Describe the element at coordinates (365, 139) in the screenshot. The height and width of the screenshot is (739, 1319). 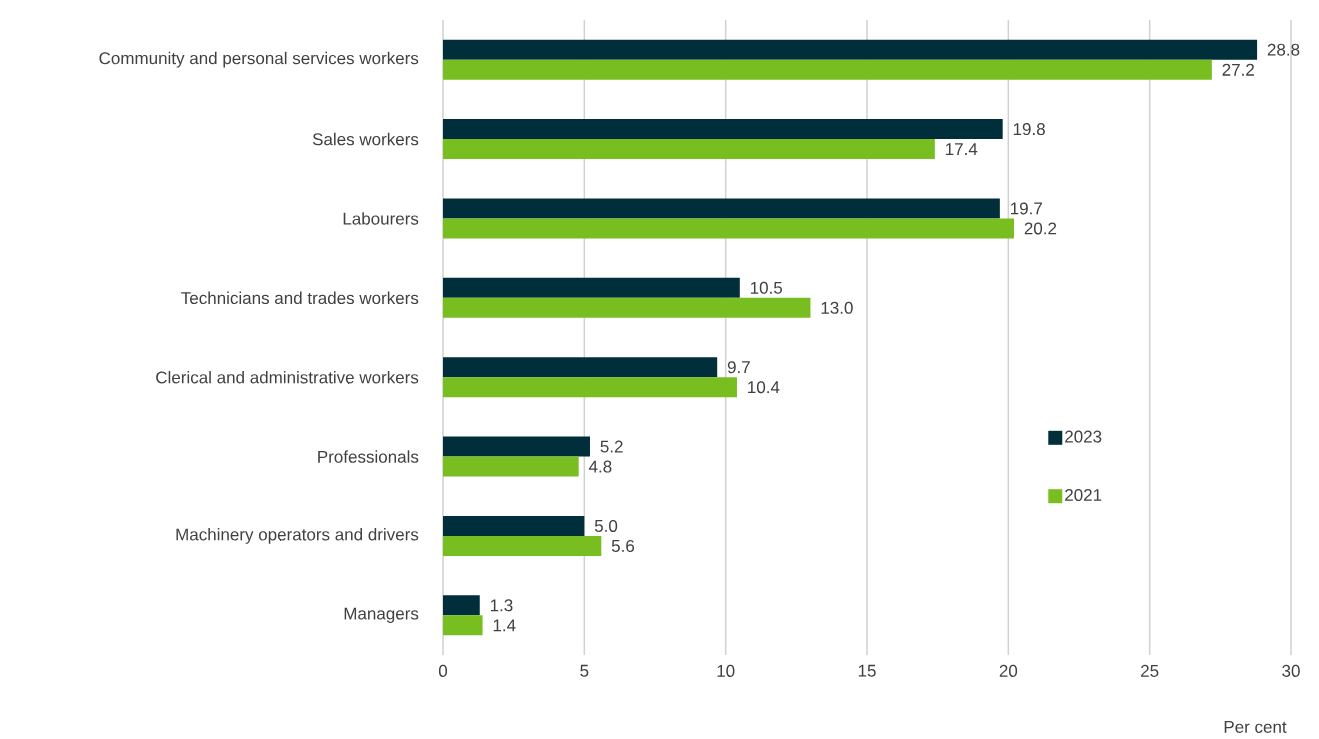
I see `y-tick-label: Sales workers` at that location.